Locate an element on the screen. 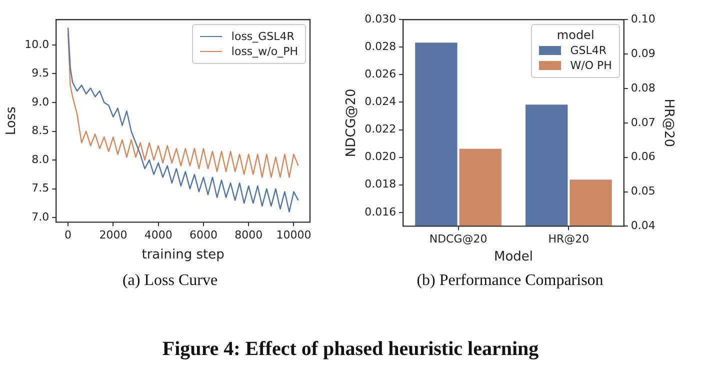  y-tick-label: 0.024 is located at coordinates (380, 101).